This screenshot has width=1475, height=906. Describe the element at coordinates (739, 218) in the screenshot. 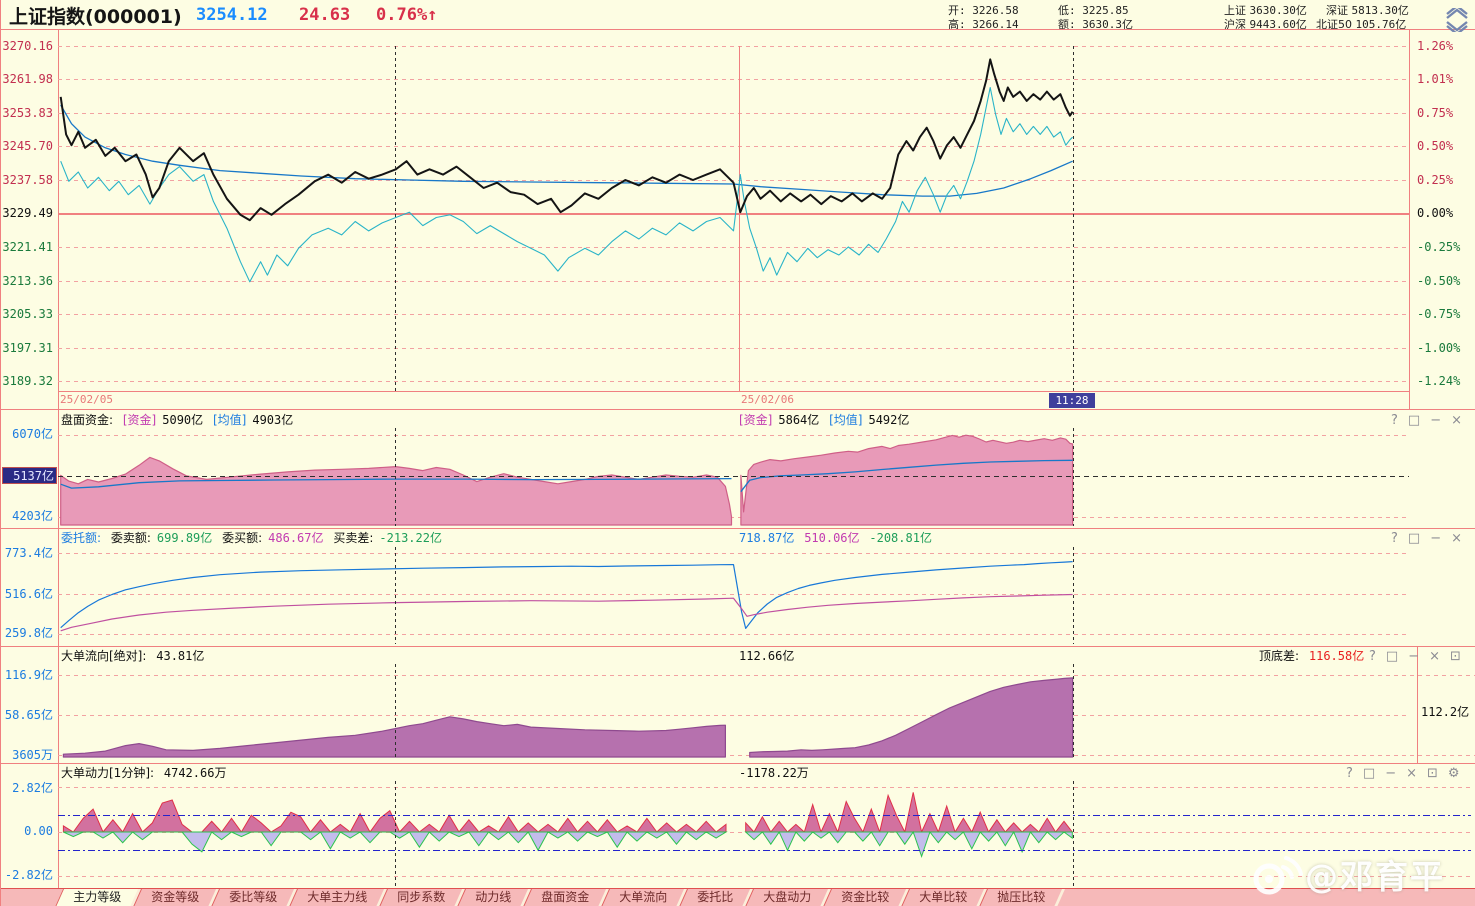

I see `day-separator-line` at that location.